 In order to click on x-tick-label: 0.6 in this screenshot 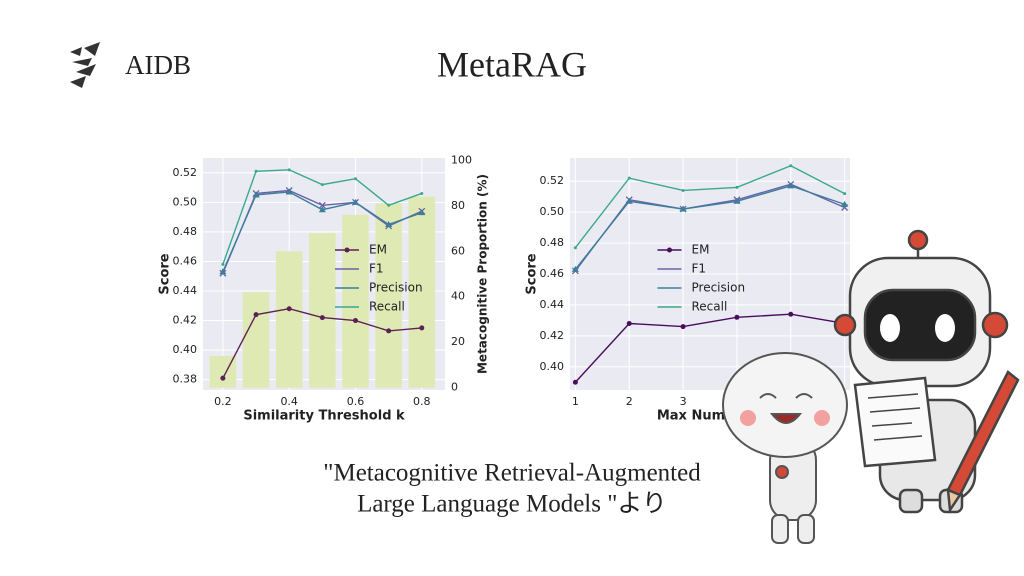, I will do `click(356, 401)`.